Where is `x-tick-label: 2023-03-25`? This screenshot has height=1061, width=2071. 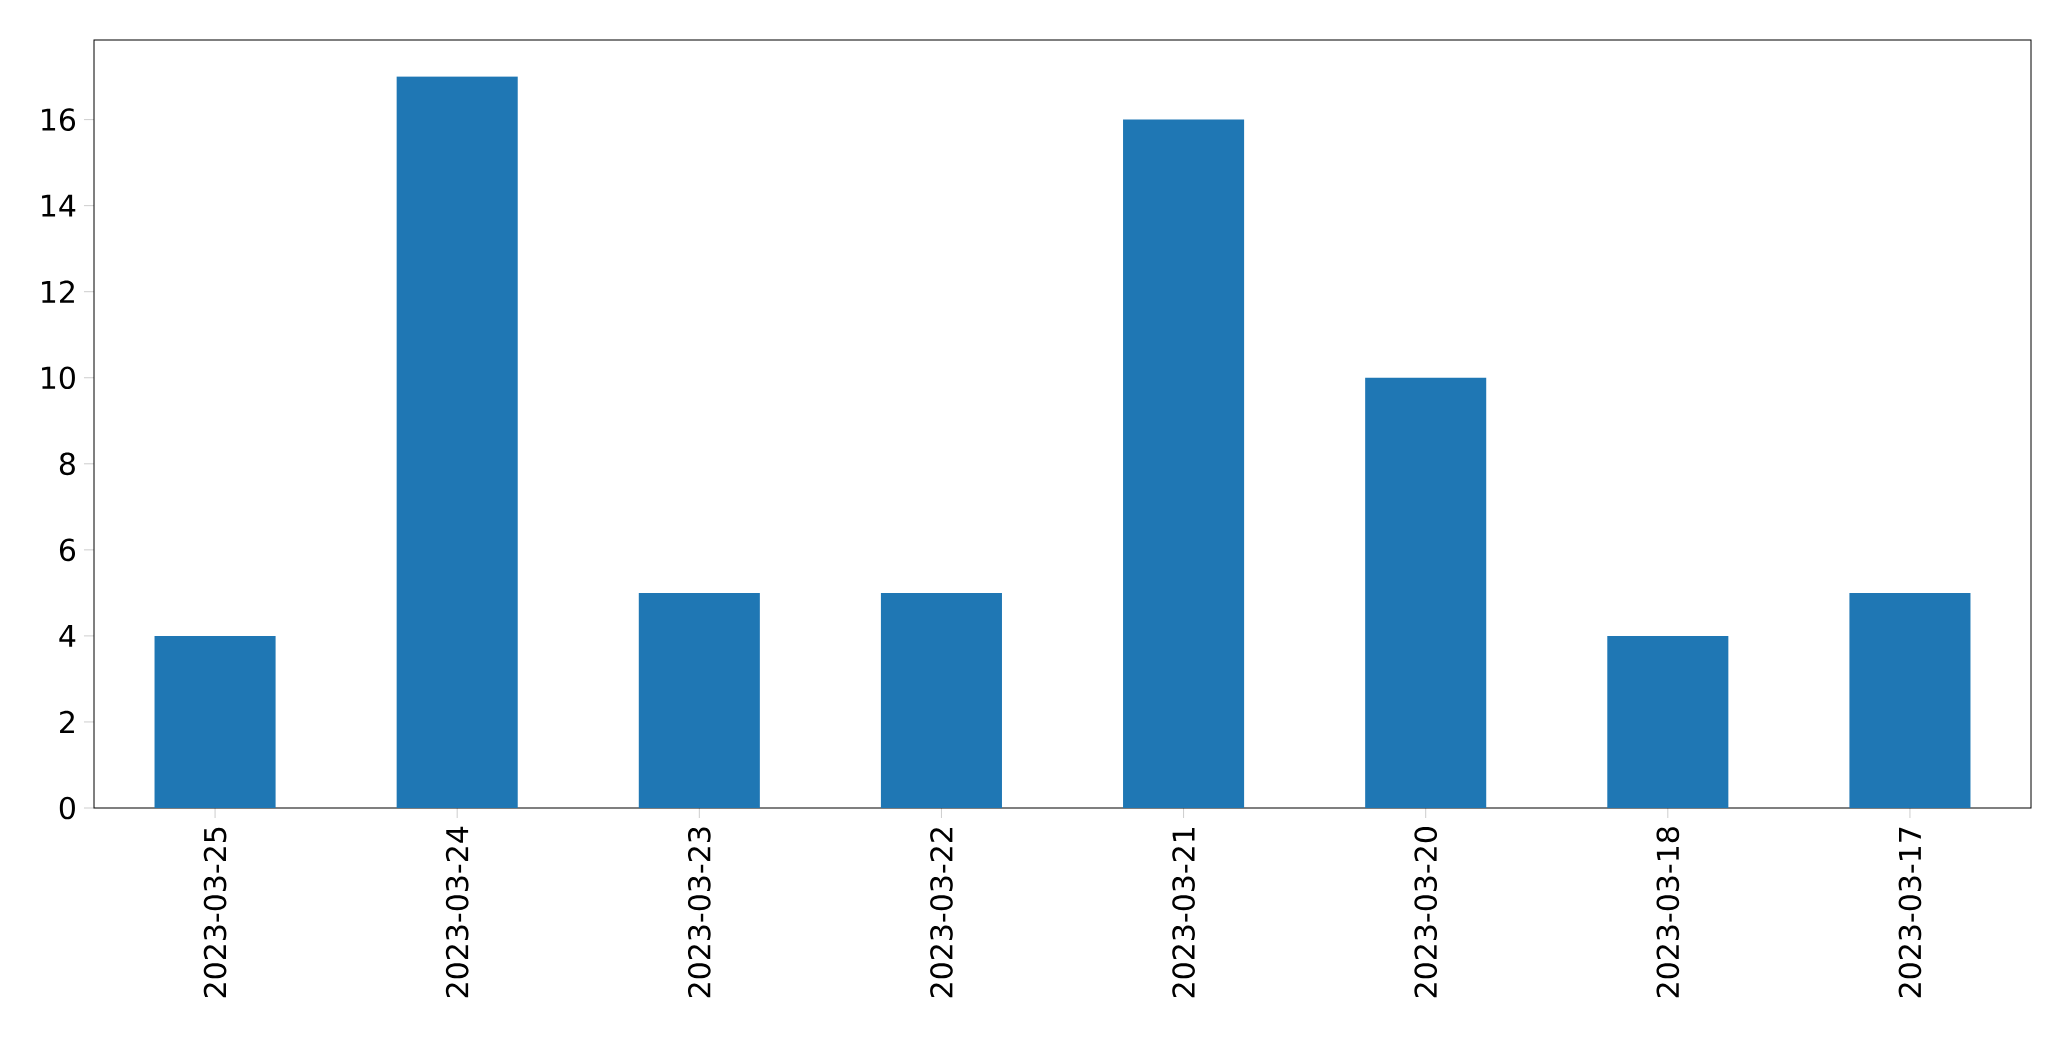
x-tick-label: 2023-03-25 is located at coordinates (215, 912).